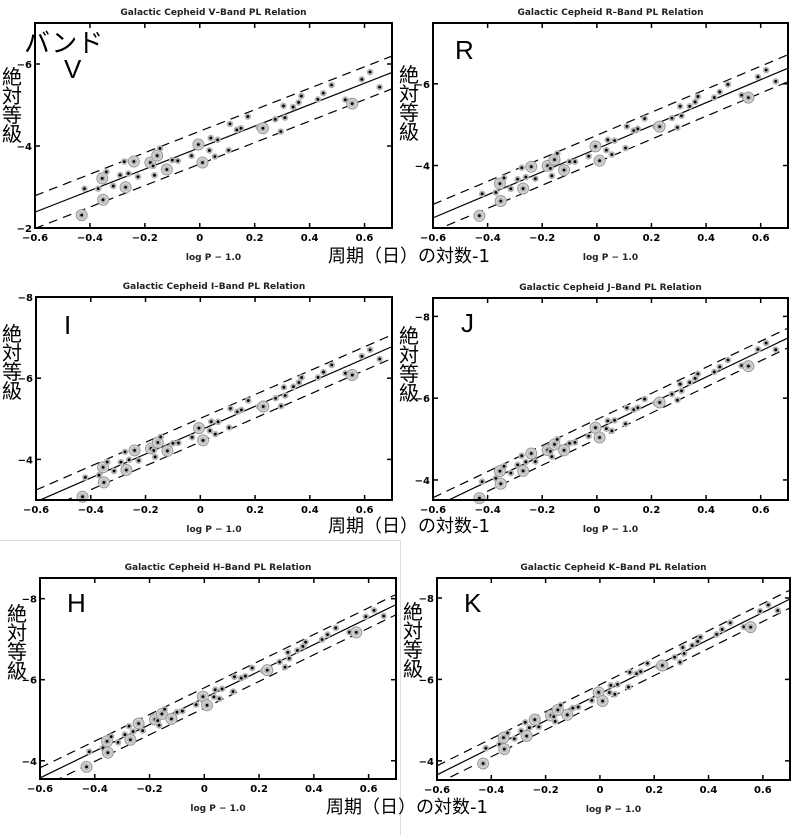  What do you see at coordinates (409, 103) in the screenshot?
I see `y-axis-label-r: 絶対等級` at bounding box center [409, 103].